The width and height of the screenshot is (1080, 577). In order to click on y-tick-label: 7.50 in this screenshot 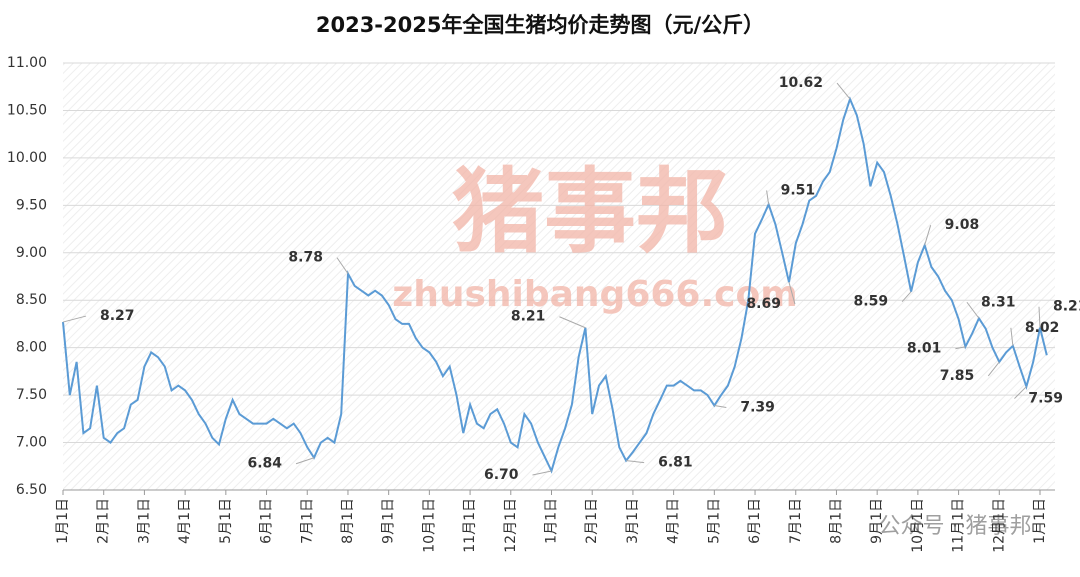, I will do `click(31, 395)`.